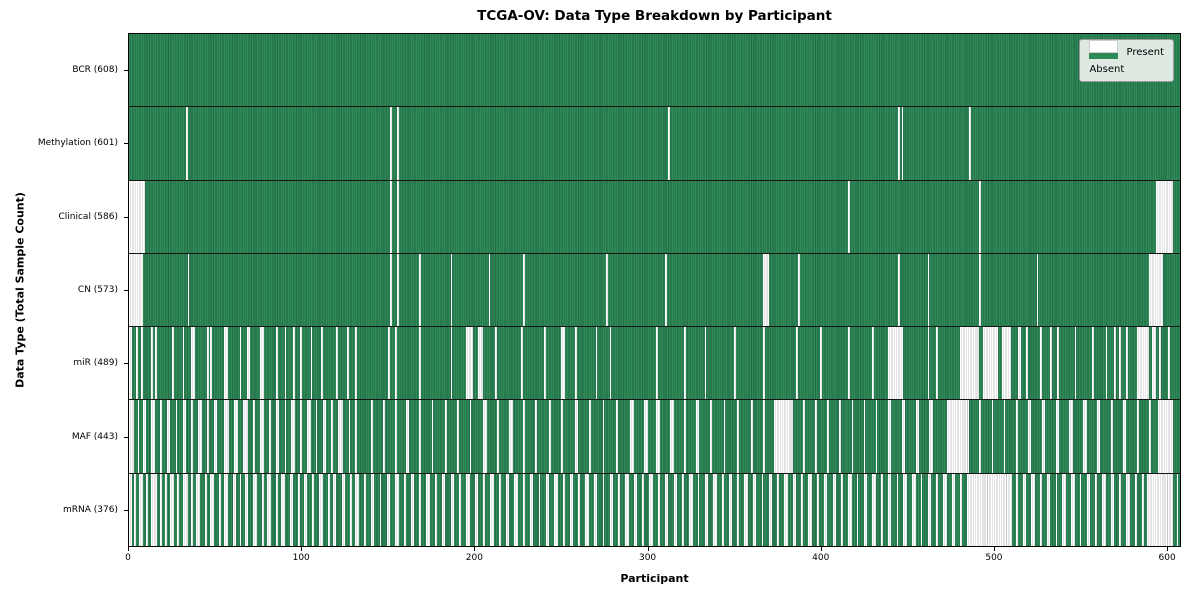  Describe the element at coordinates (95, 363) in the screenshot. I see `y-tick-label-mir: miR (489)` at that location.